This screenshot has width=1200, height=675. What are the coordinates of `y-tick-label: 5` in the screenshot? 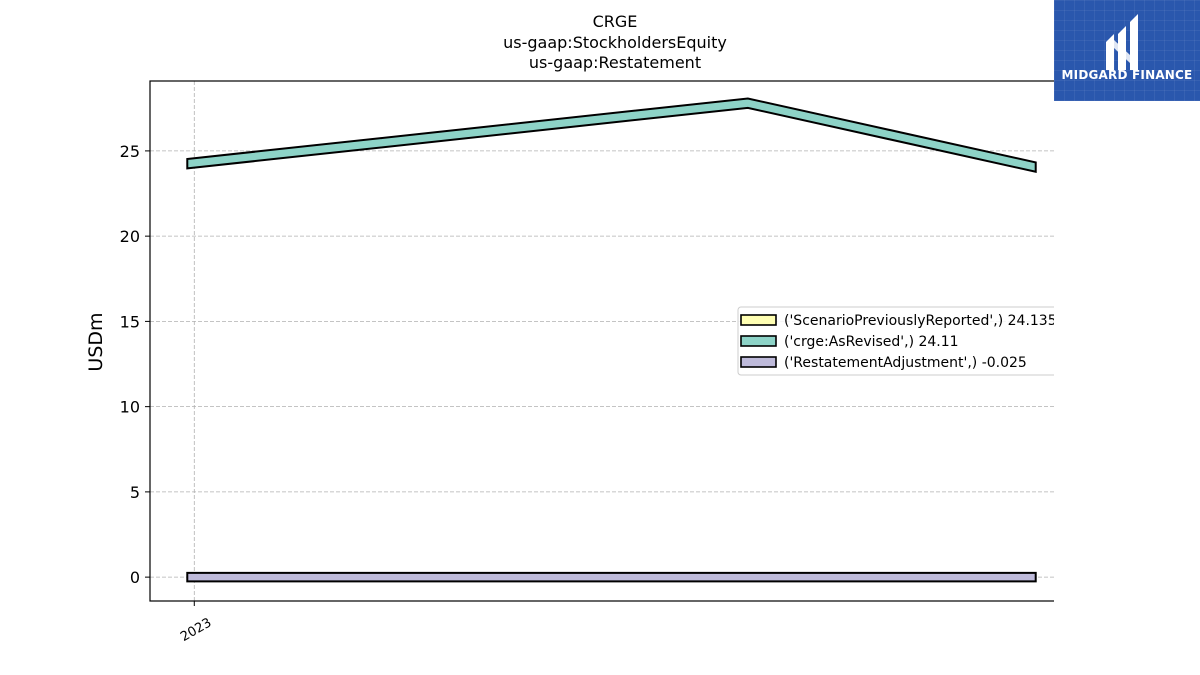 It's located at (135, 492).